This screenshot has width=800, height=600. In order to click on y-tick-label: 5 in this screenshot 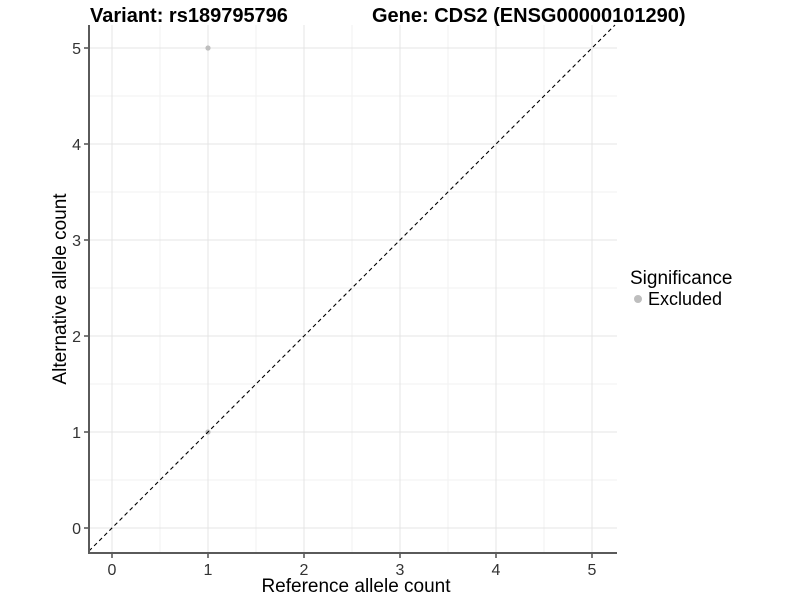, I will do `click(76, 49)`.